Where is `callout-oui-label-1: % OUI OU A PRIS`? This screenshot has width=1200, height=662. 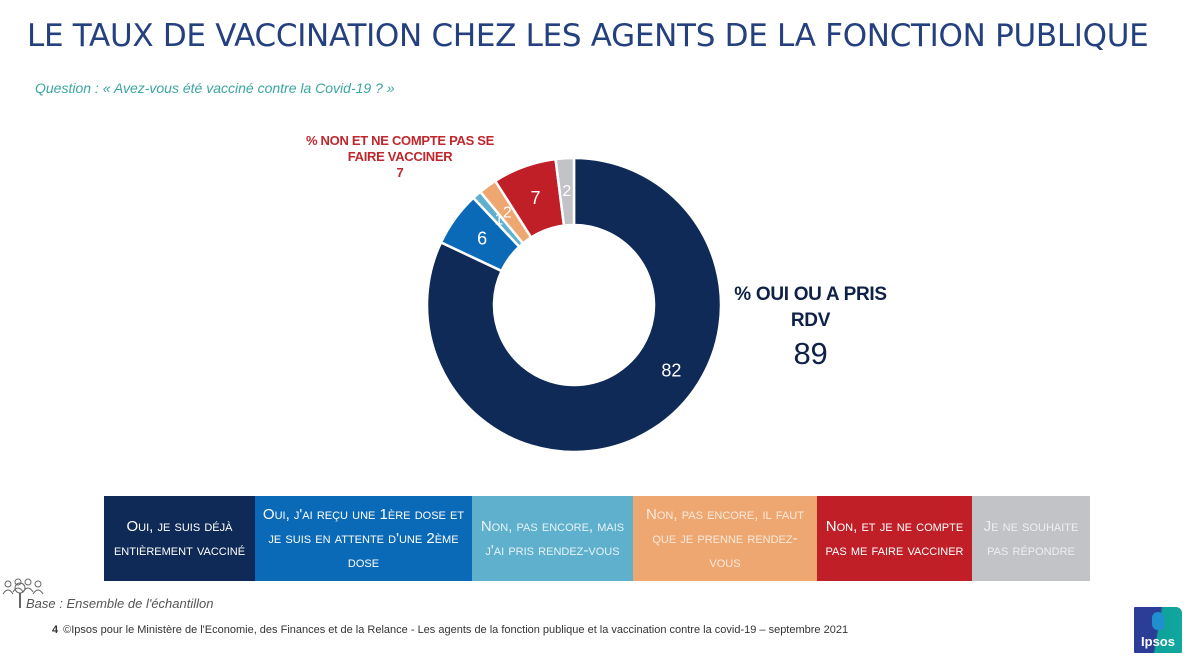 callout-oui-label-1: % OUI OU A PRIS is located at coordinates (810, 294).